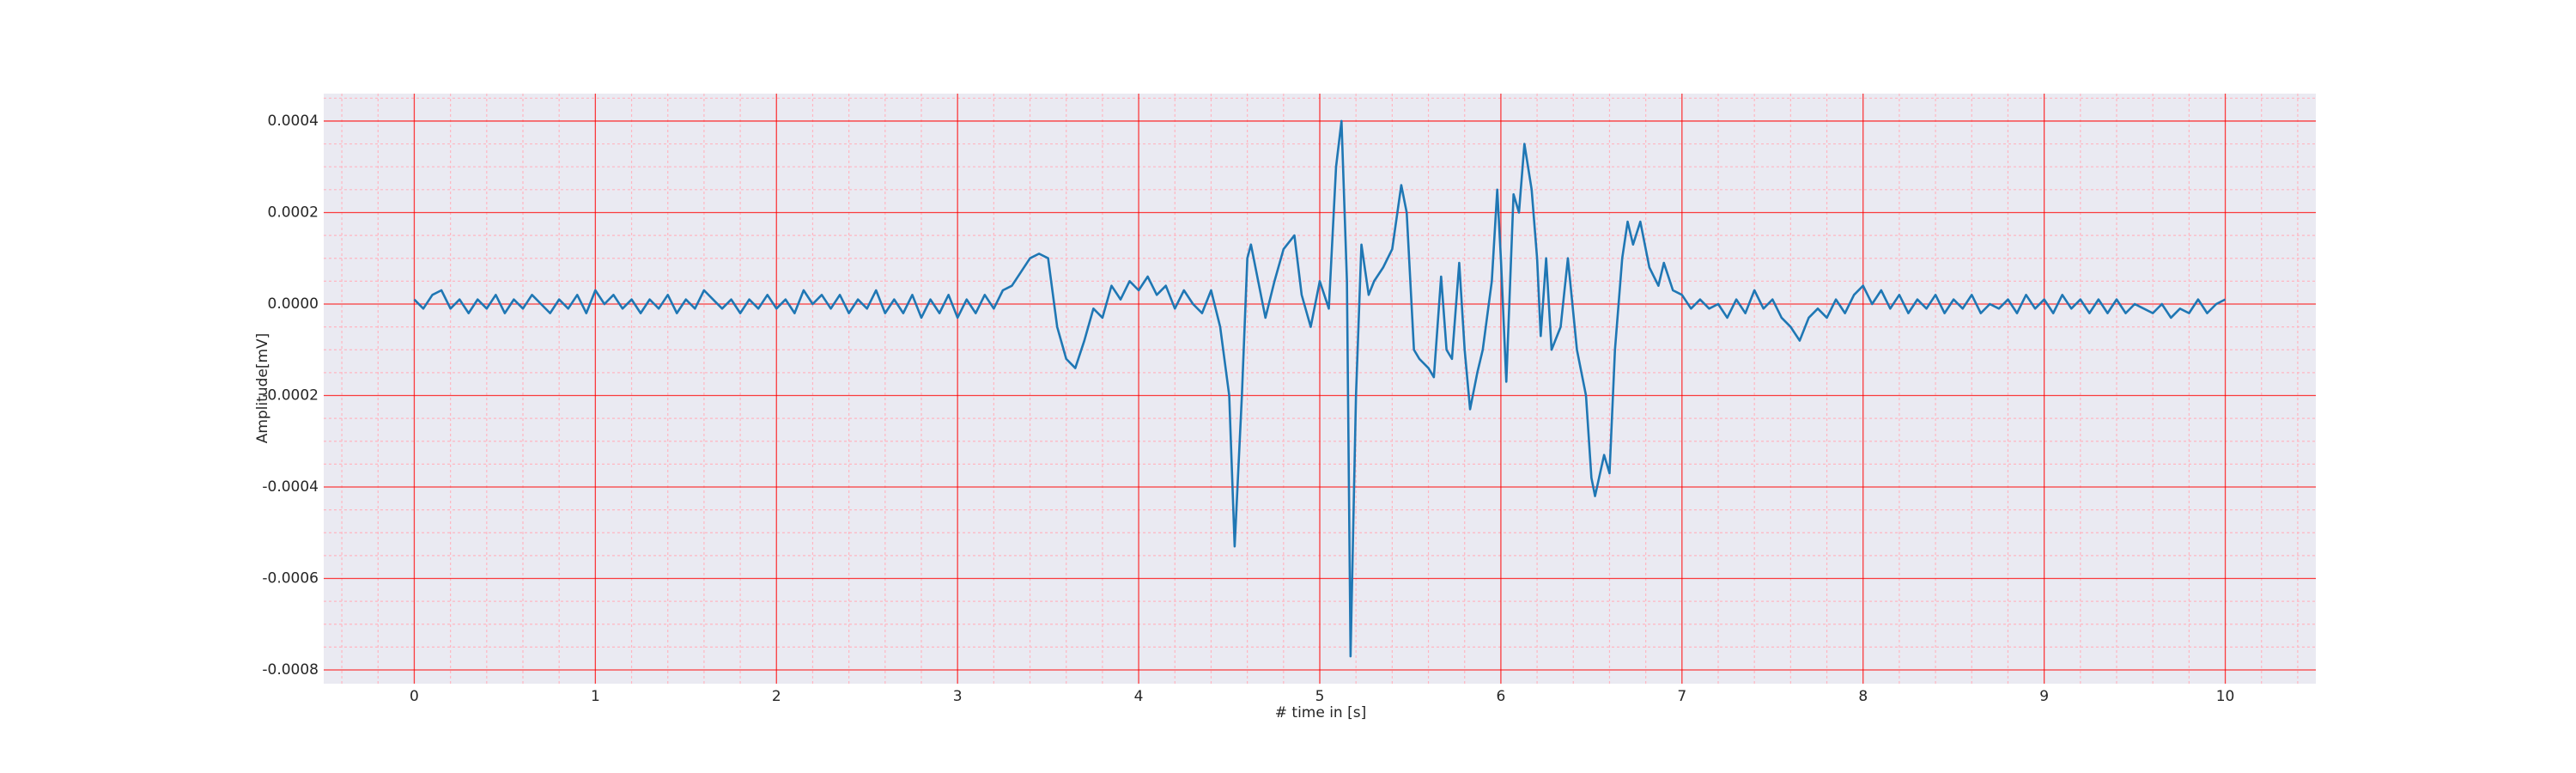 The height and width of the screenshot is (773, 2576). What do you see at coordinates (596, 696) in the screenshot?
I see `x-tick-label: 1` at bounding box center [596, 696].